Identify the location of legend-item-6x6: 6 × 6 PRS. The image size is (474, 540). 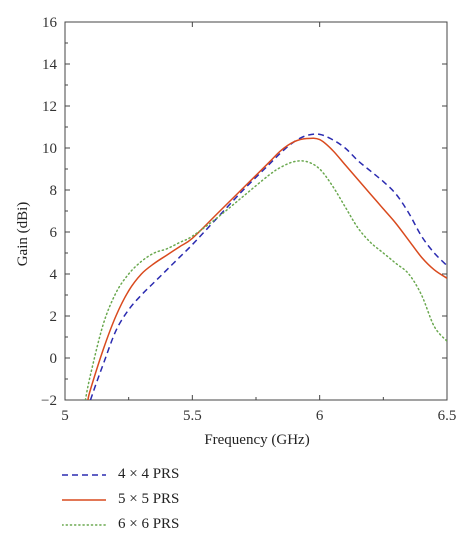
(120, 524).